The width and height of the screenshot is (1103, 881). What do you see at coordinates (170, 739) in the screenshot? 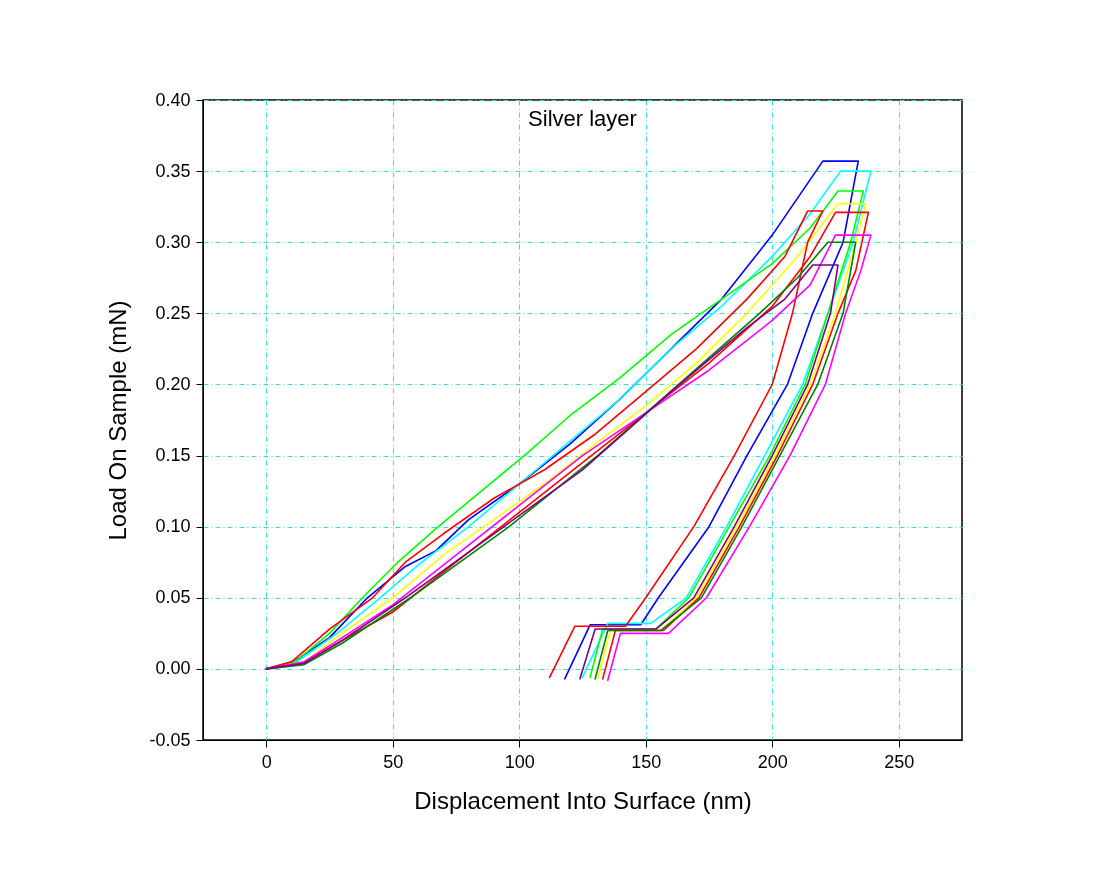
I see `y-tick-label: -0.05` at bounding box center [170, 739].